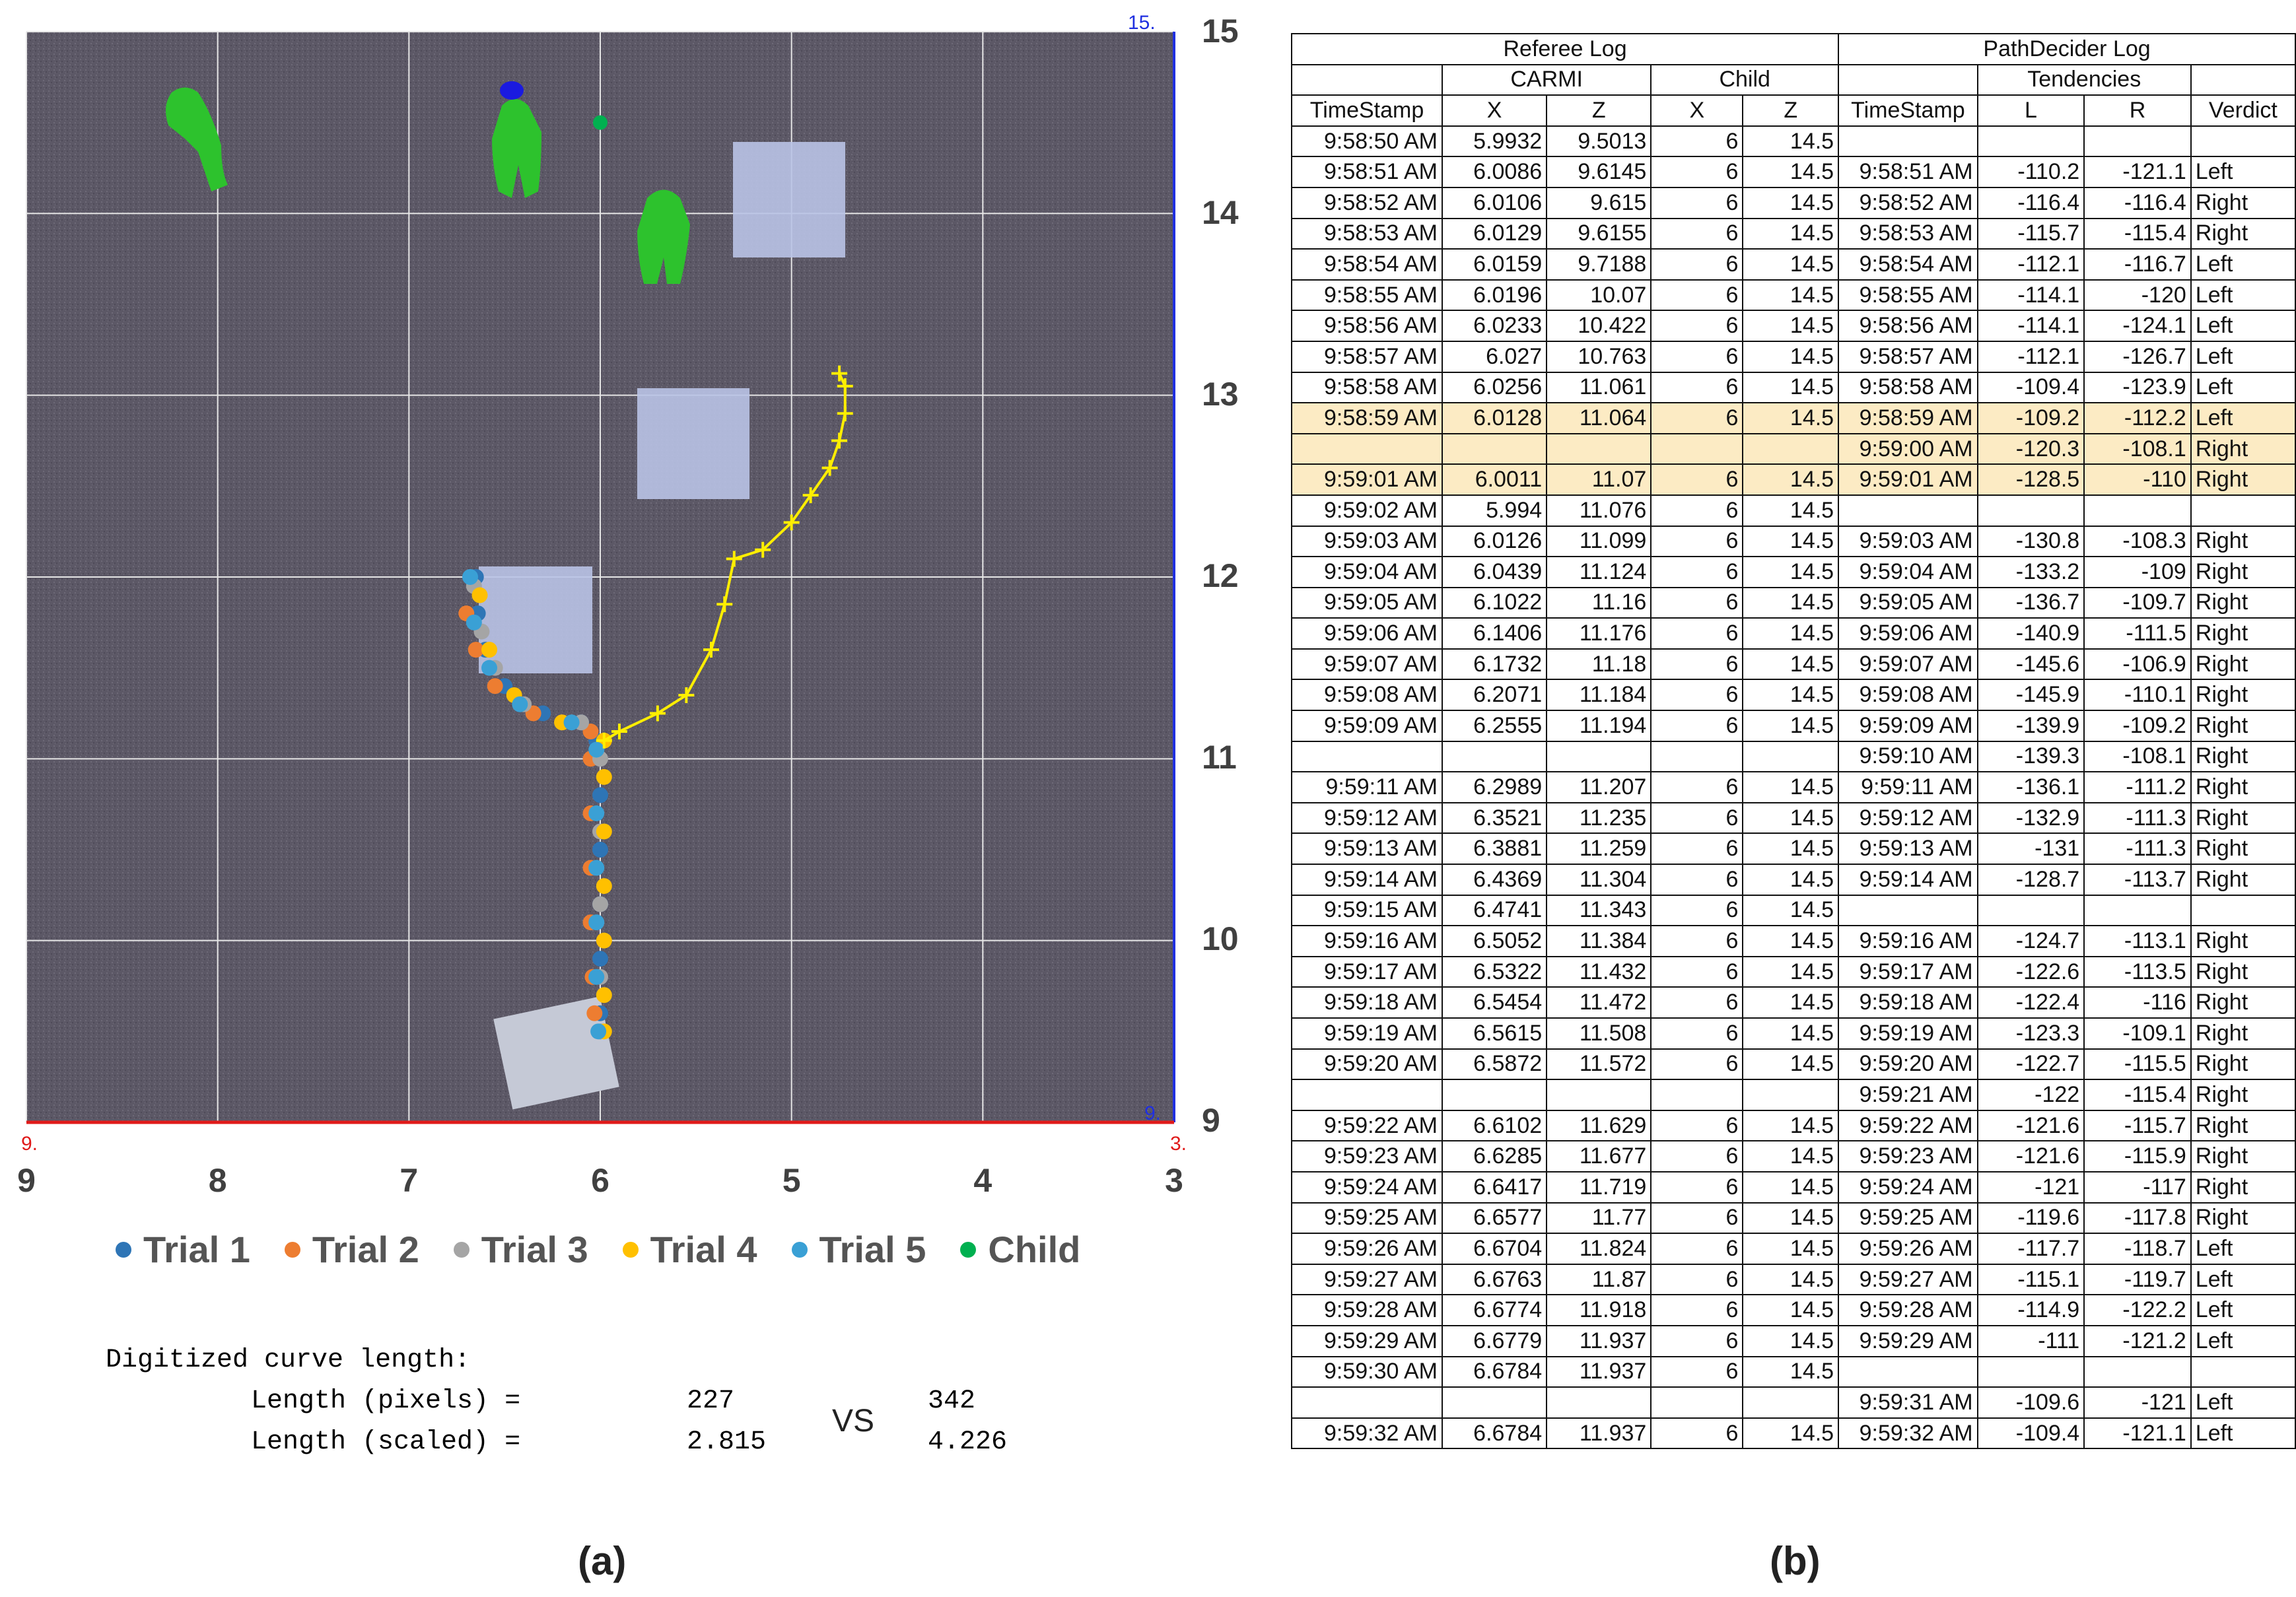 Image resolution: width=2296 pixels, height=1597 pixels. What do you see at coordinates (2137, 633) in the screenshot?
I see `table-cell: -111.5` at bounding box center [2137, 633].